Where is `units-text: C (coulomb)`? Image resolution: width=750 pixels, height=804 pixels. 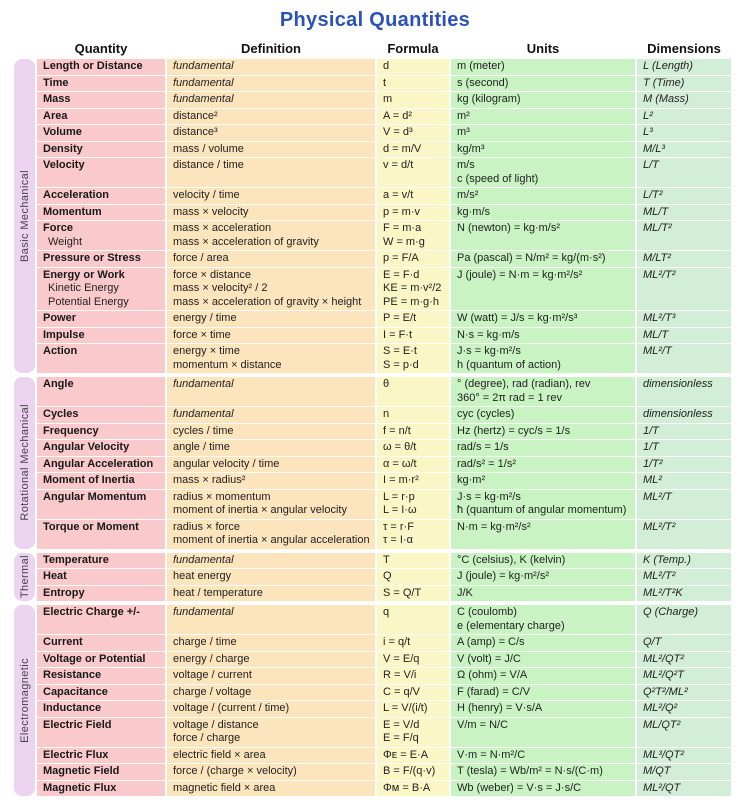
units-text: C (coulomb) is located at coordinates (487, 612).